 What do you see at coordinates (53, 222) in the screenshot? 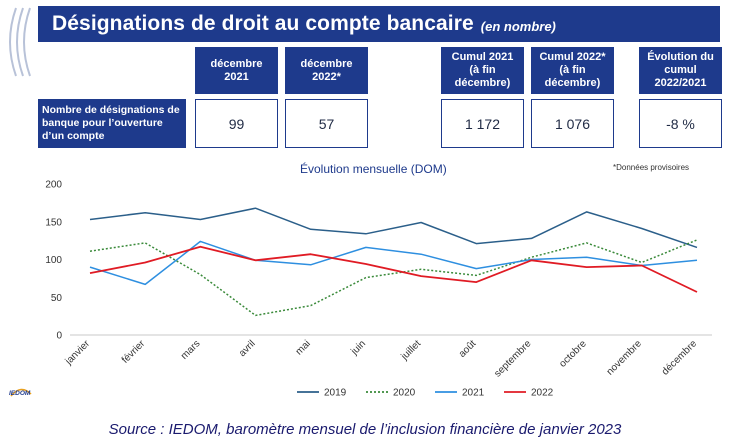
I see `y-tick-label: 150` at bounding box center [53, 222].